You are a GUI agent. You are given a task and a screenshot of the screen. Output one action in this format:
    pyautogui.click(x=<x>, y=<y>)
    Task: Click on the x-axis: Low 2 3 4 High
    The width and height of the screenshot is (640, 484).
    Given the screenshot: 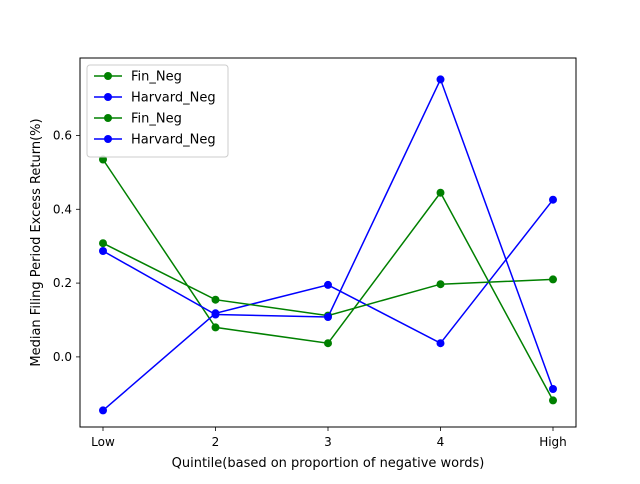 What is the action you would take?
    pyautogui.click(x=329, y=438)
    